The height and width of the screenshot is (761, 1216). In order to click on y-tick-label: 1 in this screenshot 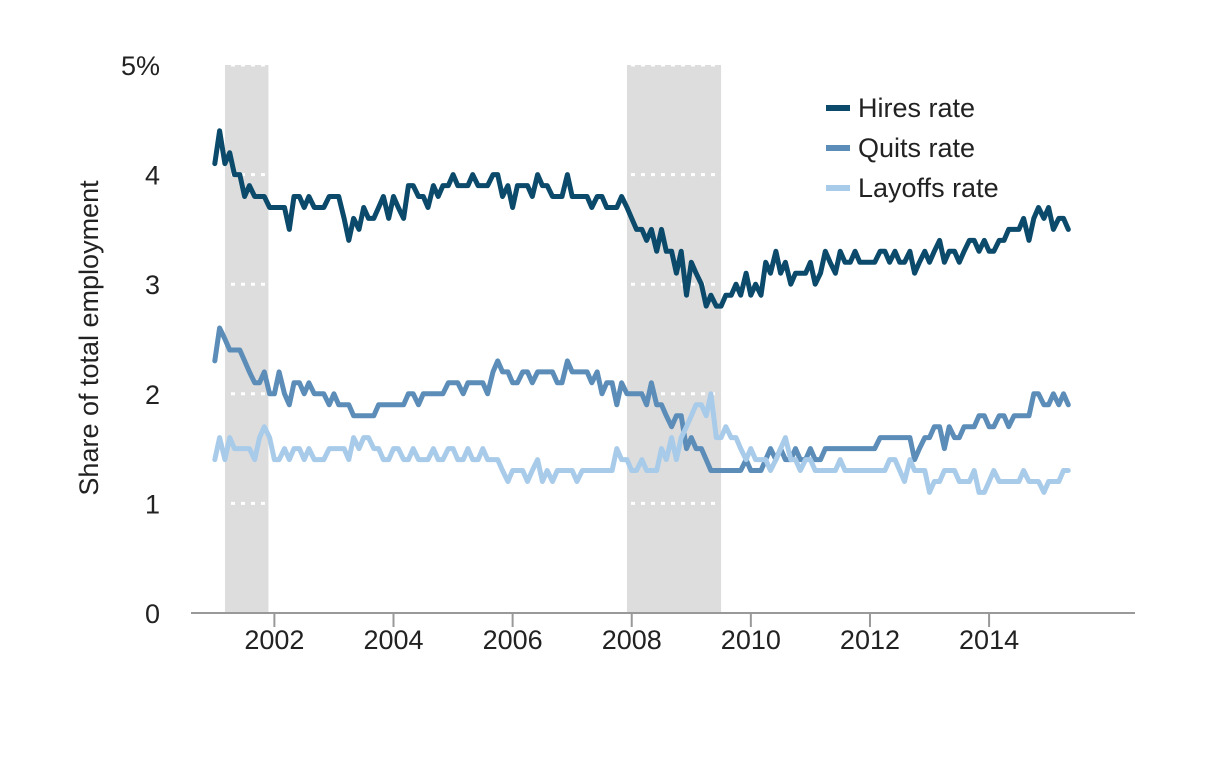, I will do `click(152, 504)`.